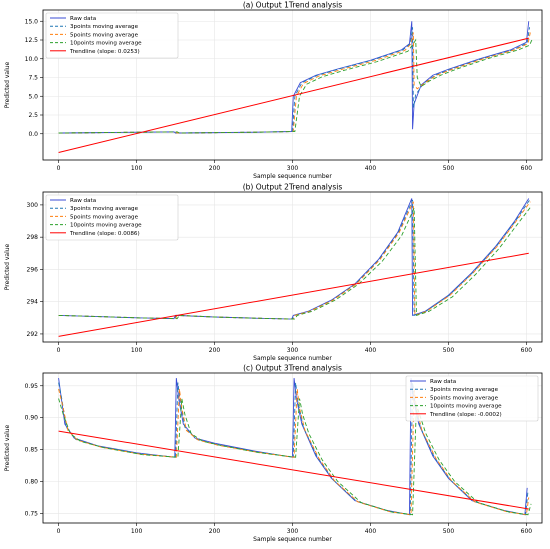 The width and height of the screenshot is (550, 549). Describe the element at coordinates (292, 5) in the screenshot. I see `chart-title: (a) Output 1Trend analysis` at that location.